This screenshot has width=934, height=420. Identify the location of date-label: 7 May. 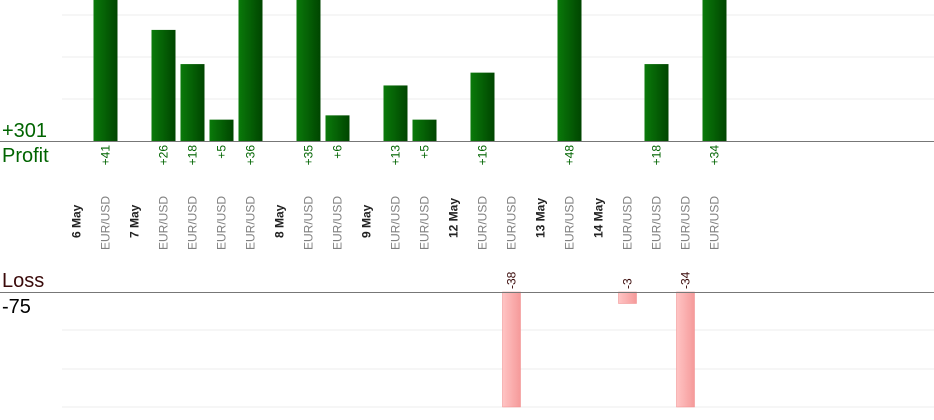
(135, 221).